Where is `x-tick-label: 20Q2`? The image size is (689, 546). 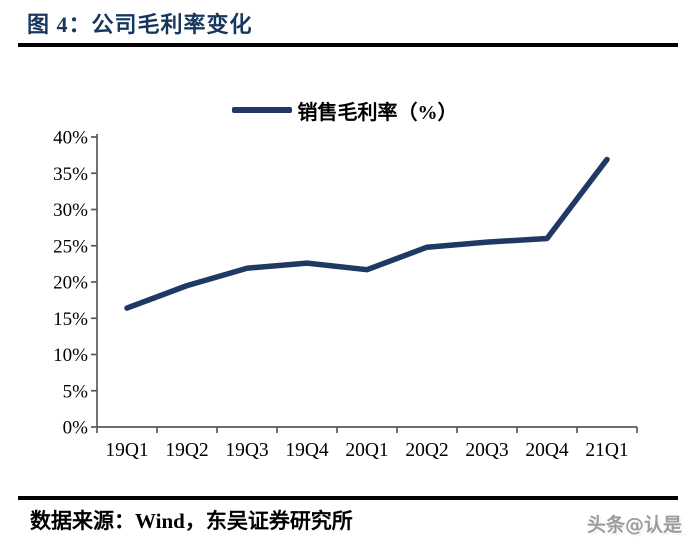 x-tick-label: 20Q2 is located at coordinates (426, 450).